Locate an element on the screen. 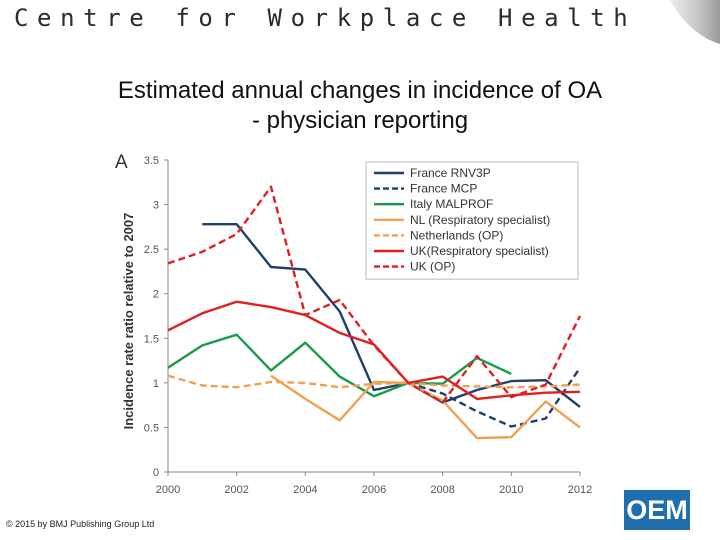  x-tick-label: 2012 is located at coordinates (580, 490).